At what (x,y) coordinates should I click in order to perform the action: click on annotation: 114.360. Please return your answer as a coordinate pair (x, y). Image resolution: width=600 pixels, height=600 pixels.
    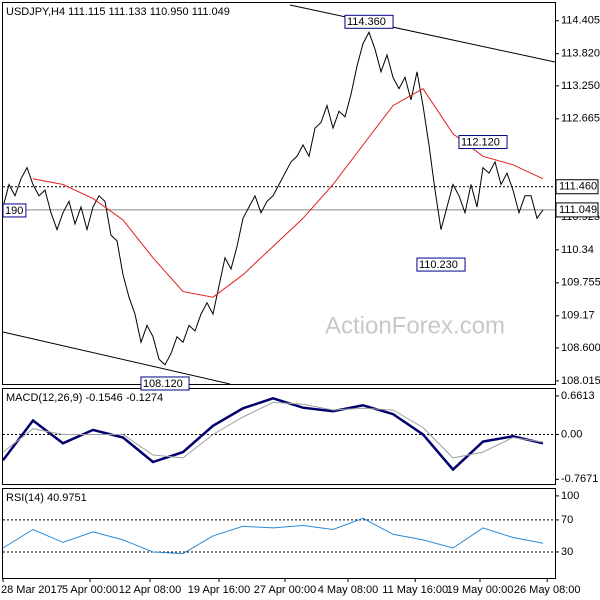
    Looking at the image, I should click on (366, 22).